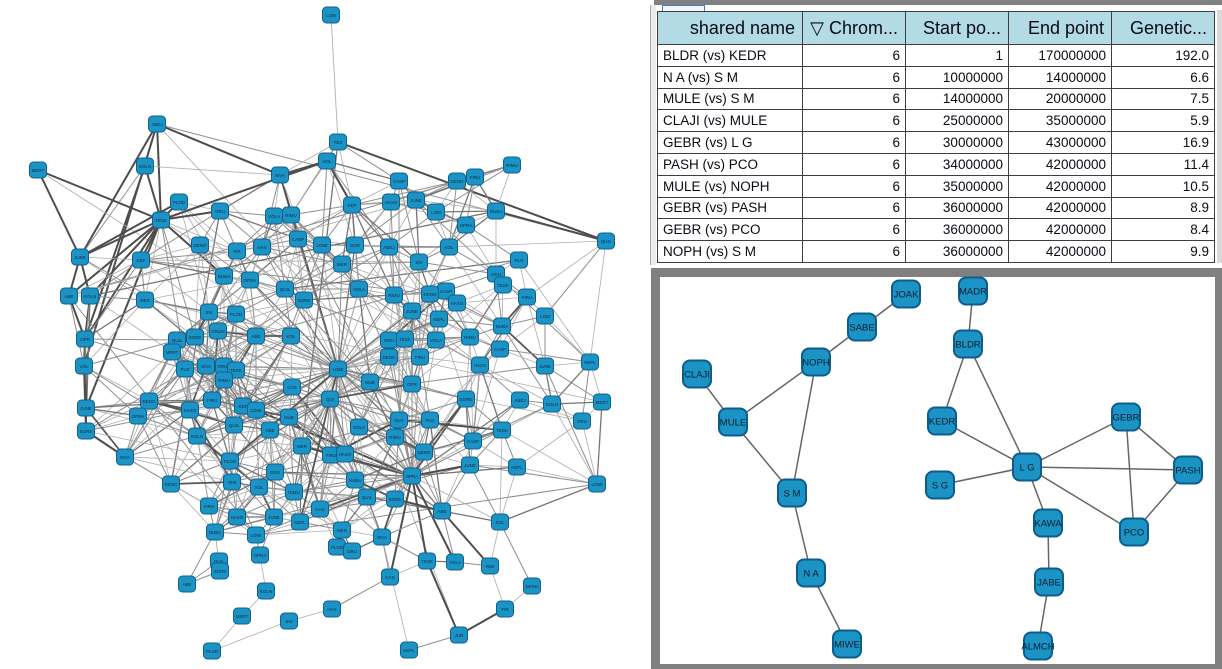 This screenshot has height=669, width=1222. What do you see at coordinates (261, 247) in the screenshot?
I see `svg-text: HAX` at bounding box center [261, 247].